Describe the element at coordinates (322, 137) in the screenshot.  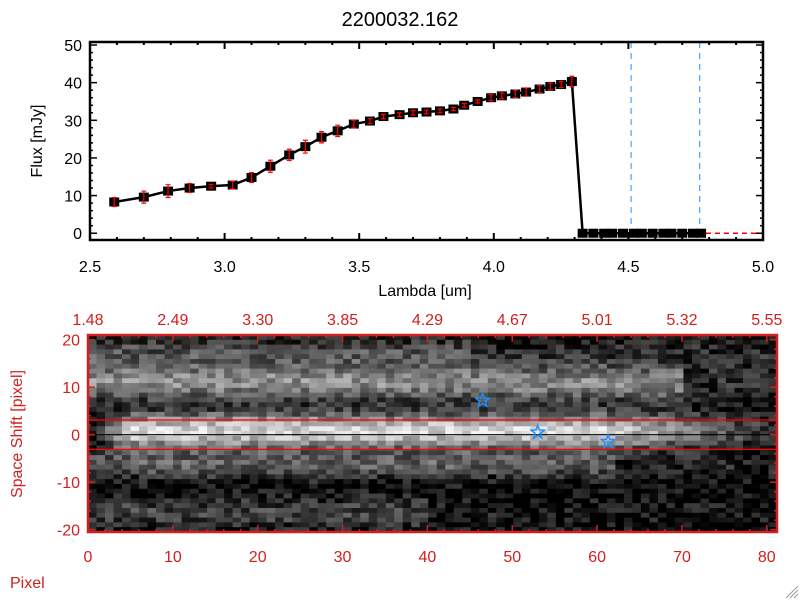
I see `error-bar` at that location.